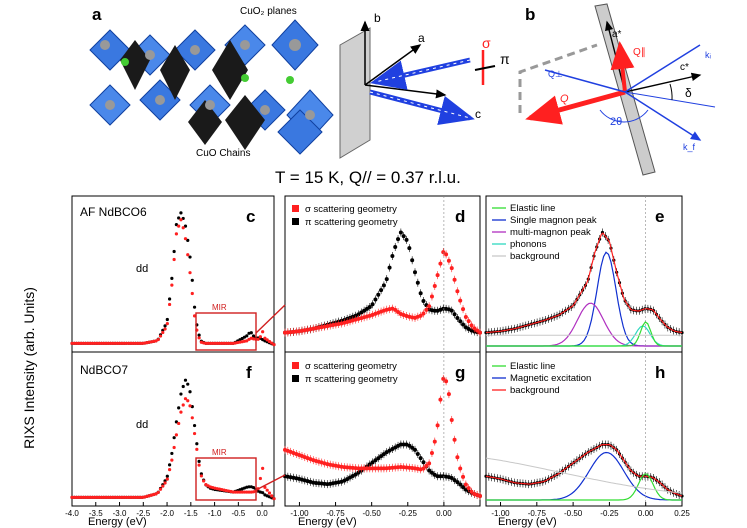 The height and width of the screenshot is (528, 747). What do you see at coordinates (29, 368) in the screenshot?
I see `y-axis-label: RIXS Intensity (arb. Units)` at bounding box center [29, 368].